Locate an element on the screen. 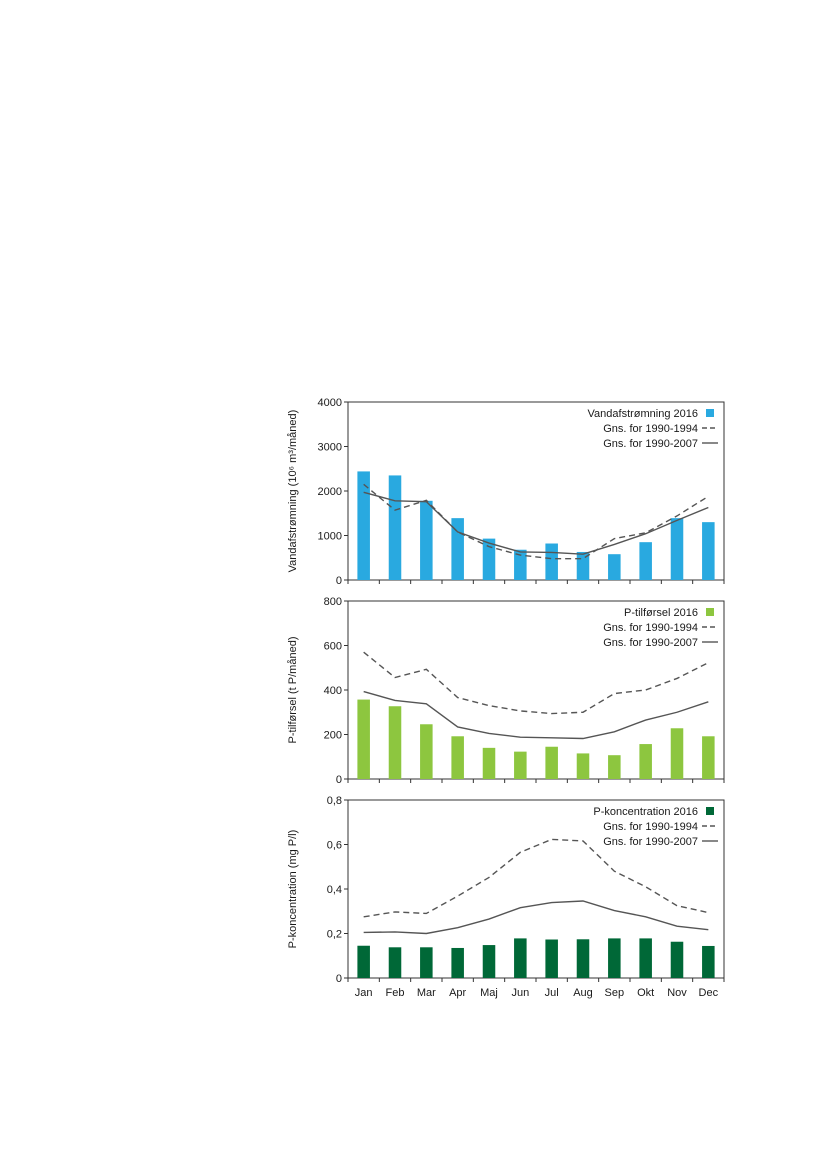  x-tick-label: Mar is located at coordinates (426, 993).